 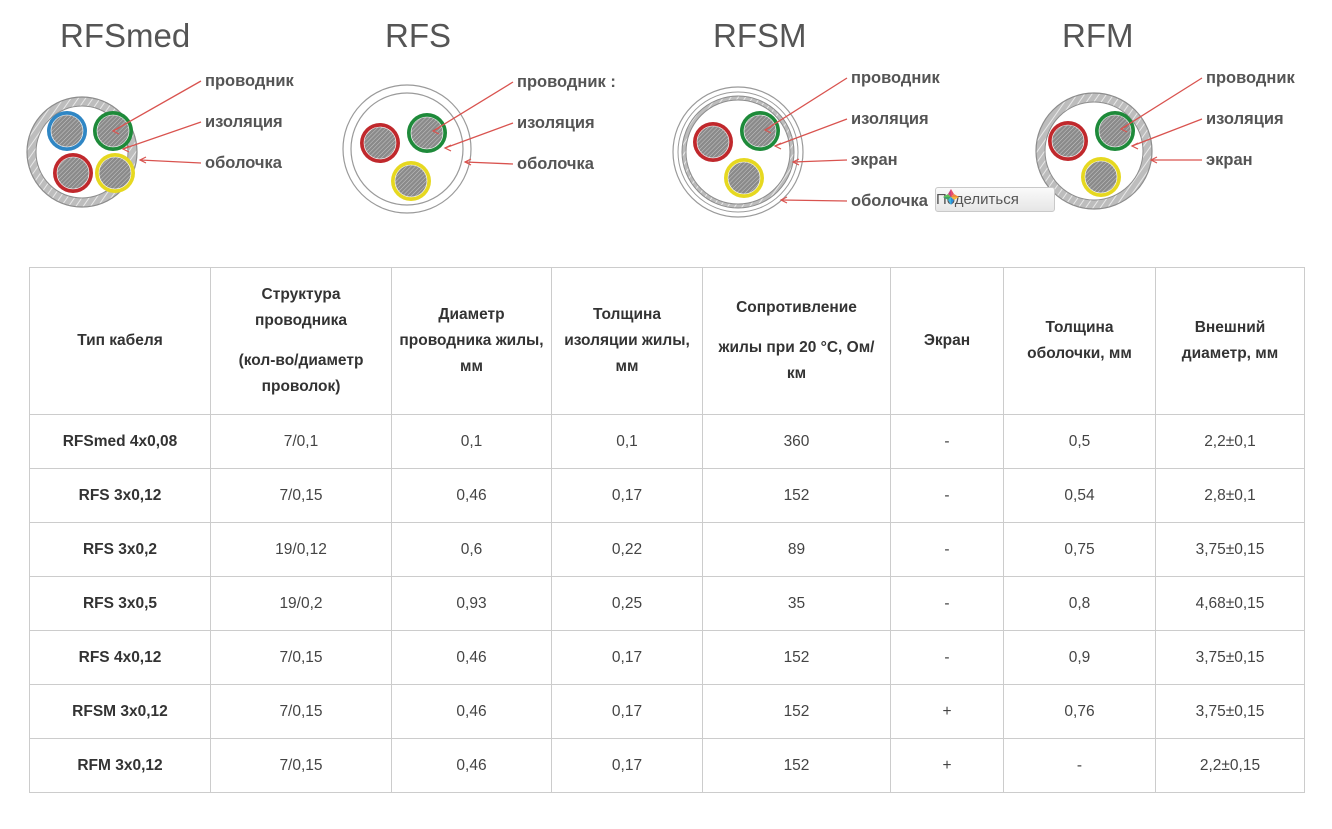 I want to click on table-row: RFS 3x0,2 19/0,12 0,6 0,22 89-0,75 3,75±0,15, so click(x=667, y=549).